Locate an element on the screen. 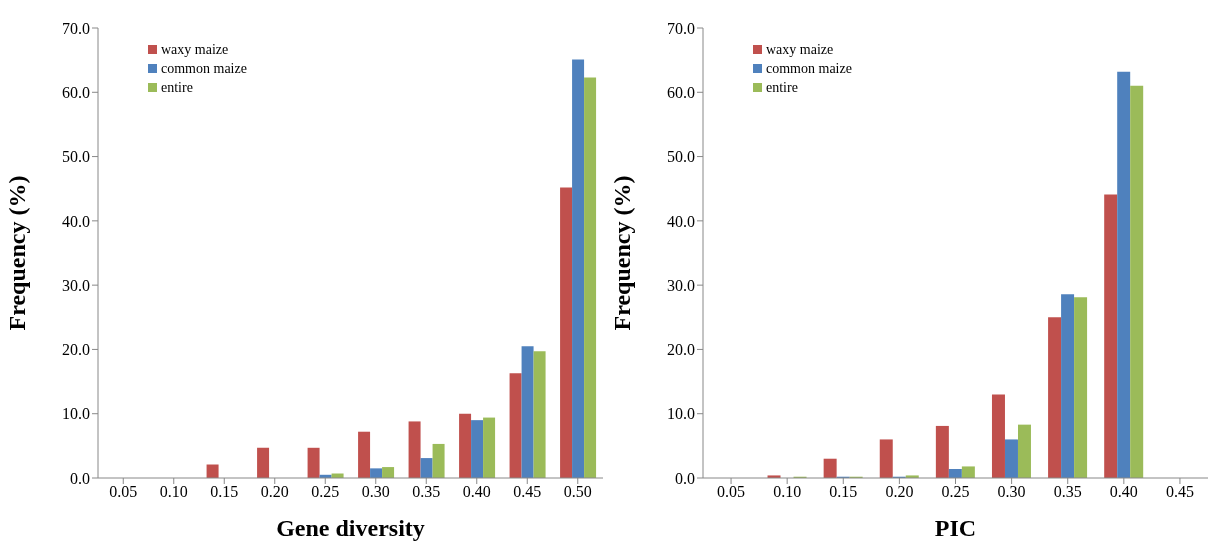  x-axis-title: Gene diversity is located at coordinates (350, 528).